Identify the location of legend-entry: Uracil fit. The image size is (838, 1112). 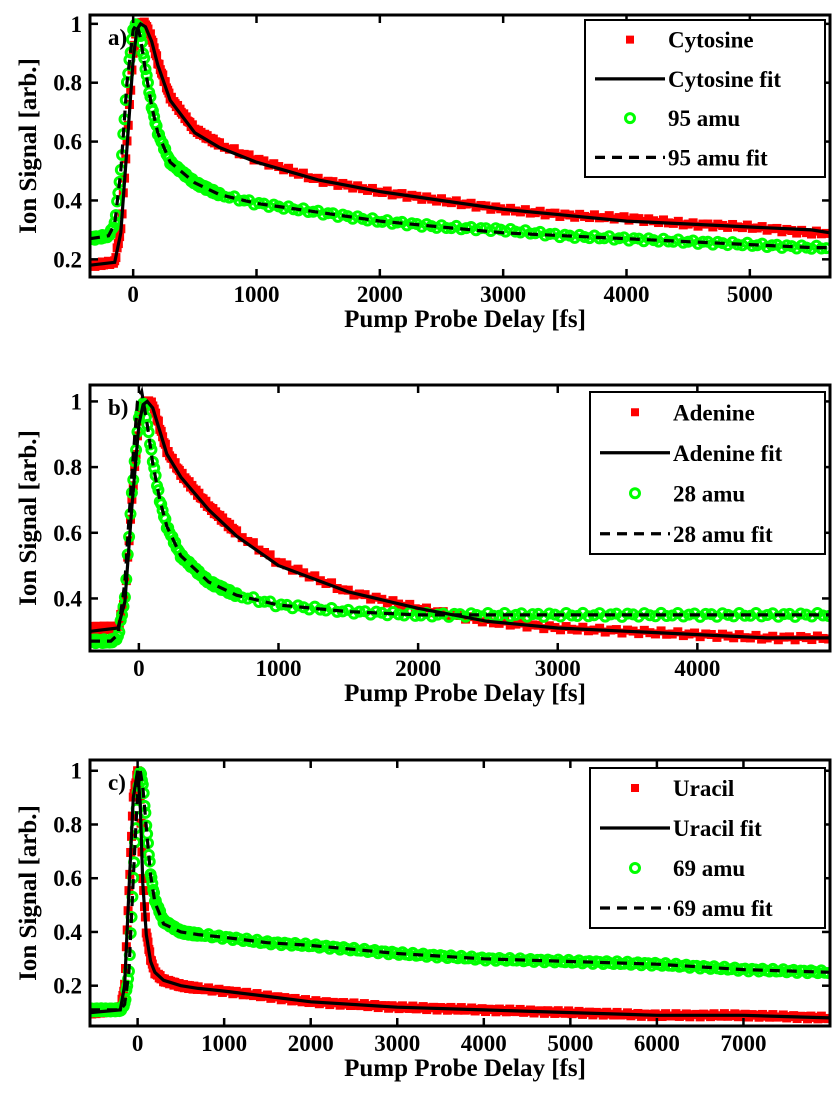
(717, 828).